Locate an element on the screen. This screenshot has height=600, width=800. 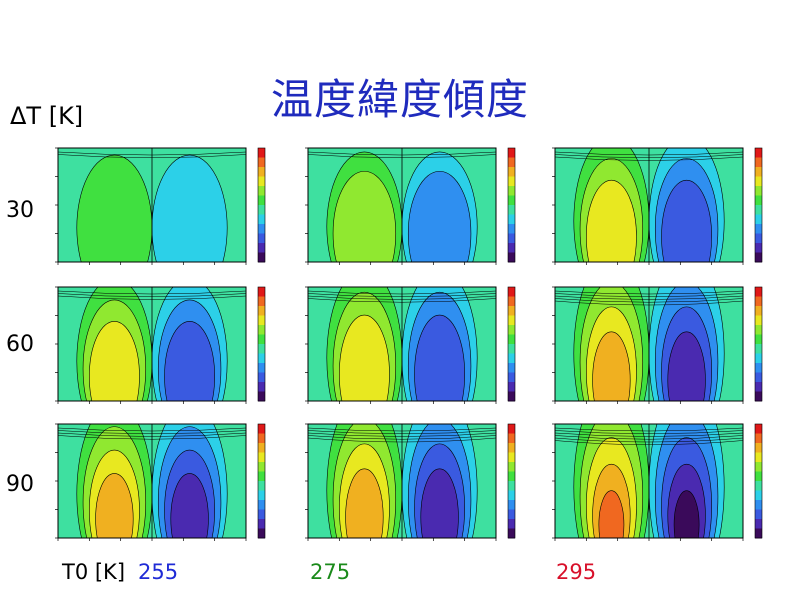
row-label-60: 60 is located at coordinates (20, 344).